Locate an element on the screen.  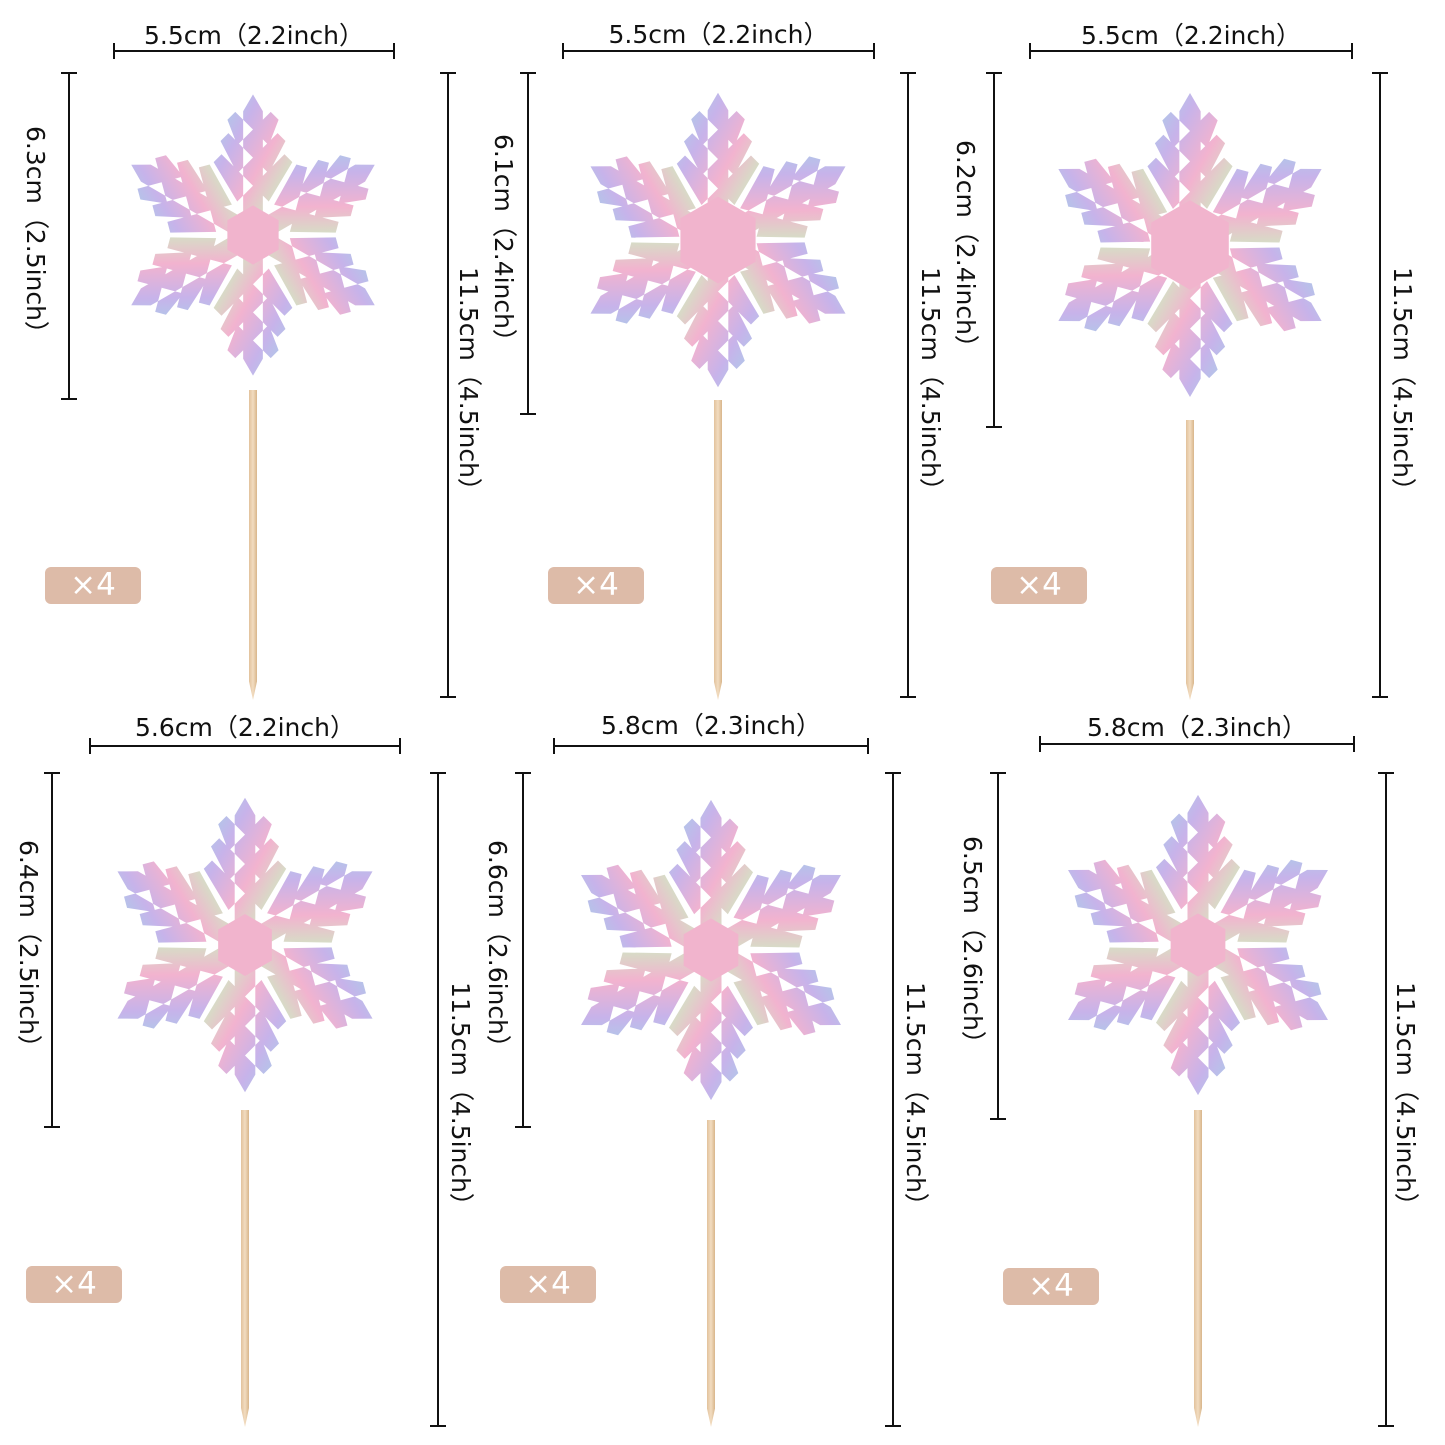
topper-height-label: 6.2cm（2.4inch） is located at coordinates (965, 250).